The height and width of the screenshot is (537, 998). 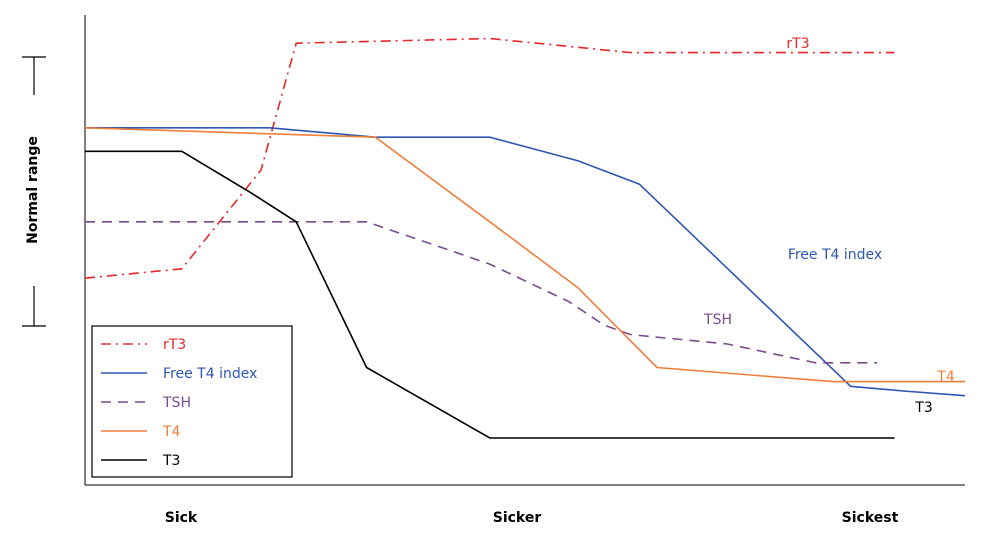 I want to click on legend-label-tsh: TSH, so click(x=176, y=403).